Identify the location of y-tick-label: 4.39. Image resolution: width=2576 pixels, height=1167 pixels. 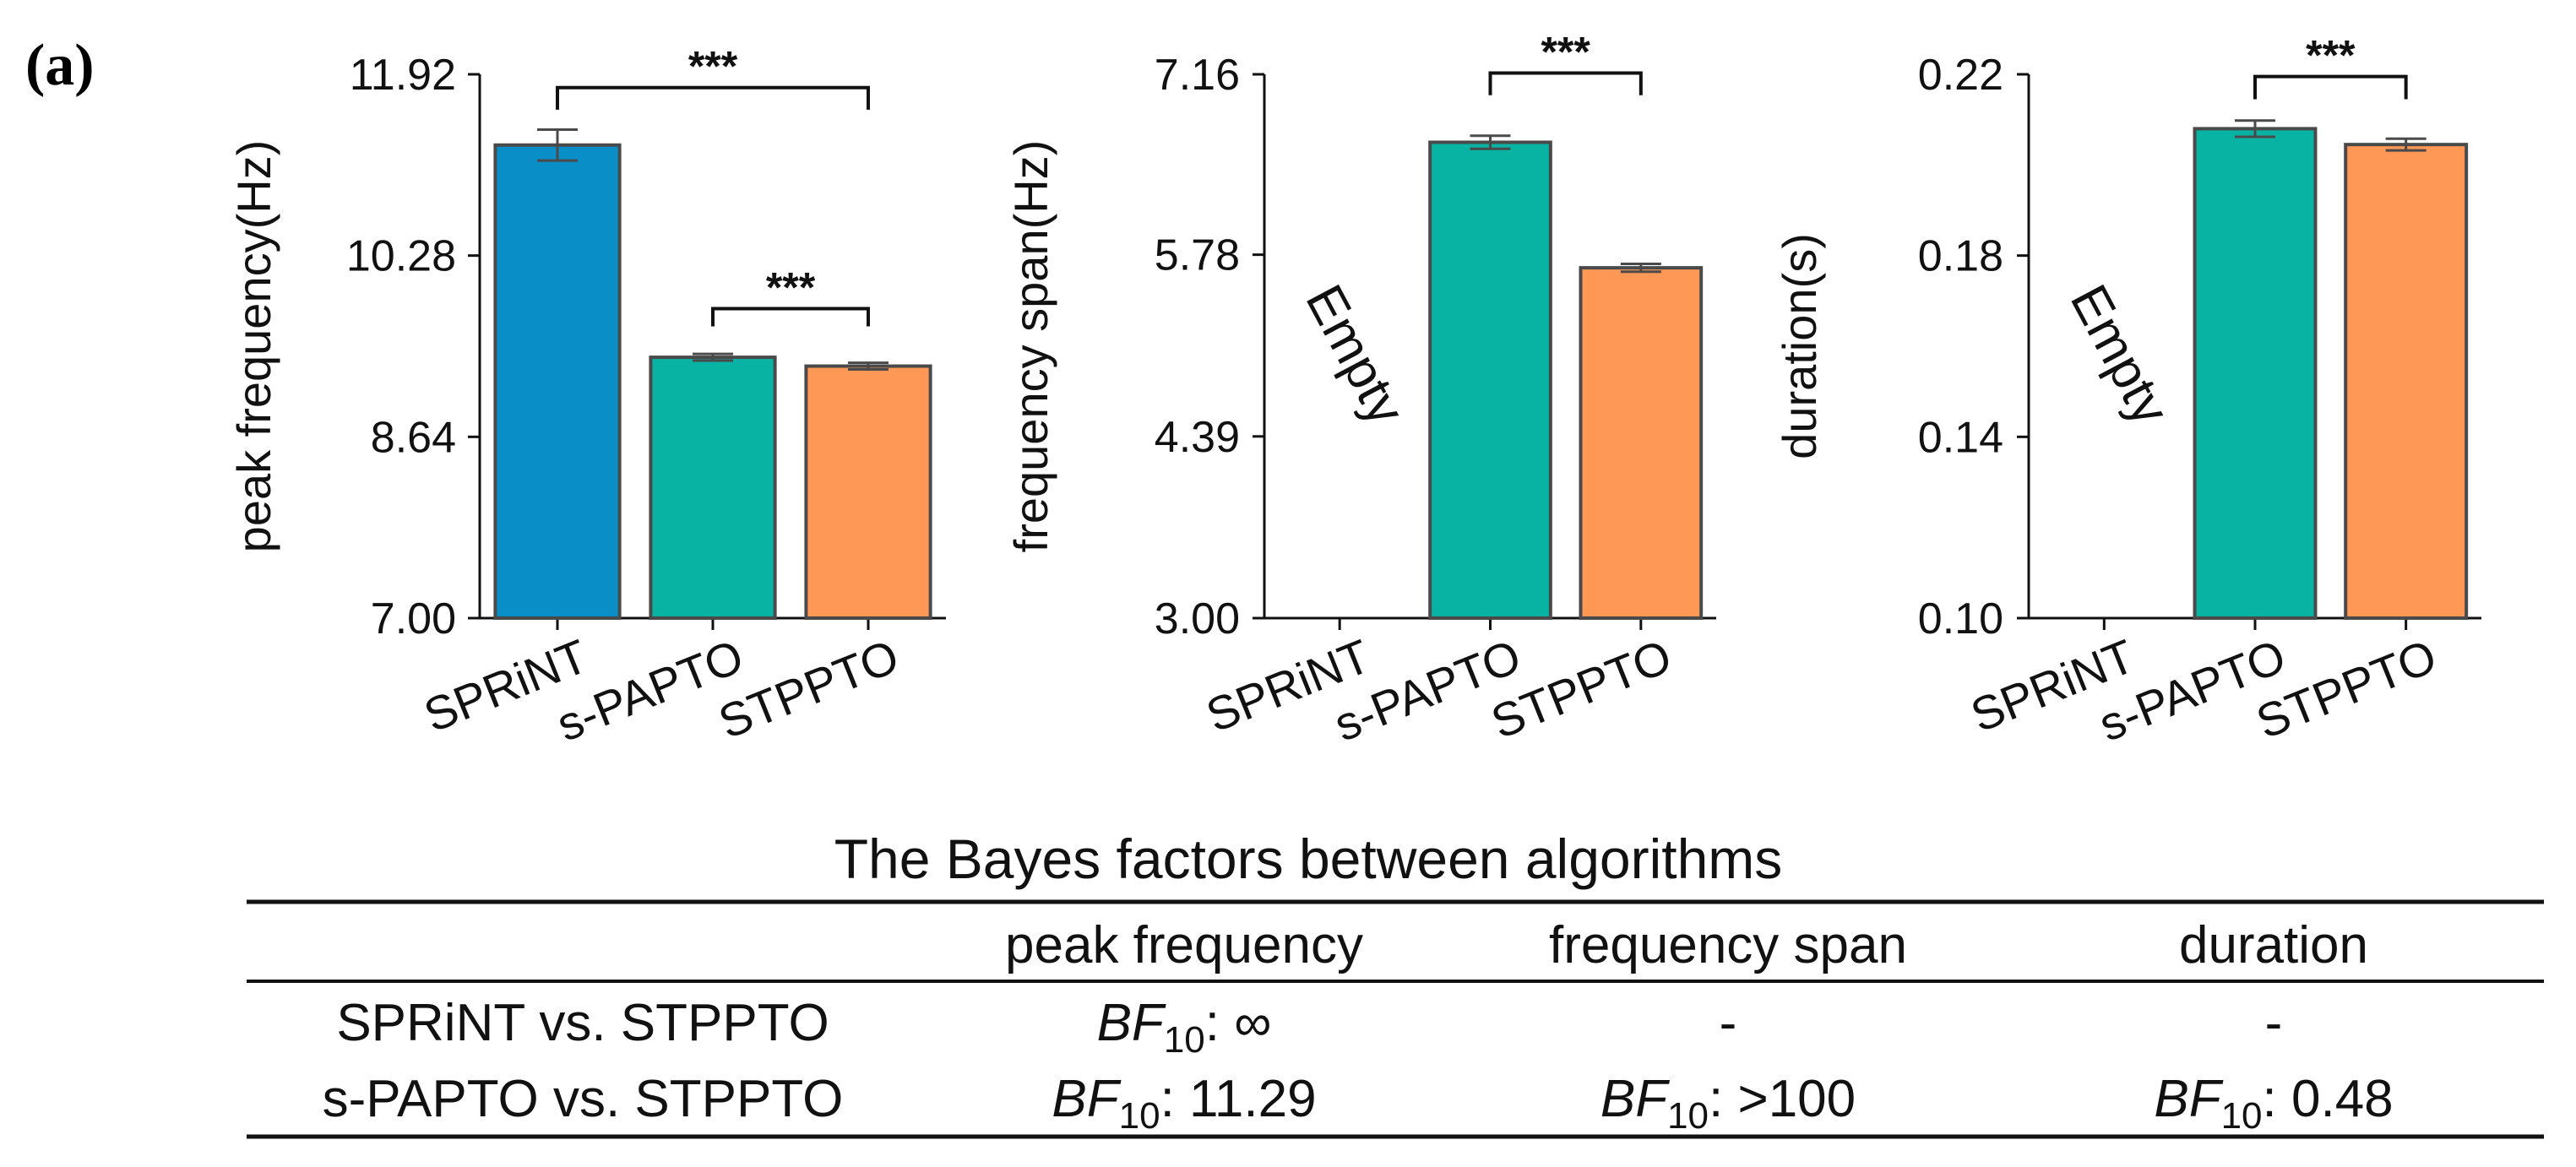
(1197, 437).